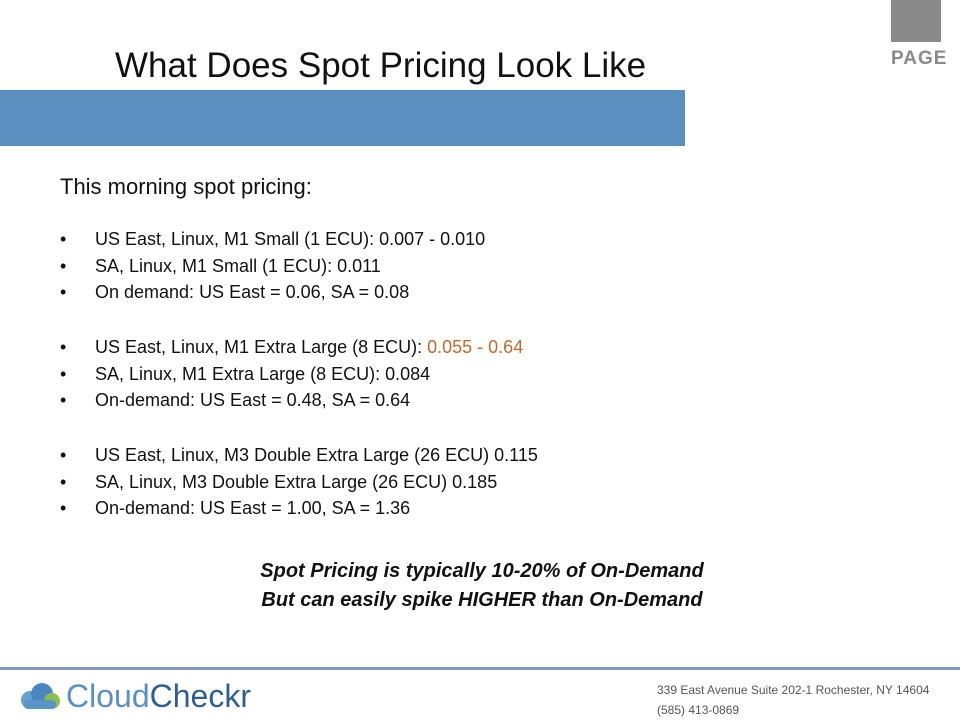  What do you see at coordinates (40, 696) in the screenshot?
I see `logo-icon` at bounding box center [40, 696].